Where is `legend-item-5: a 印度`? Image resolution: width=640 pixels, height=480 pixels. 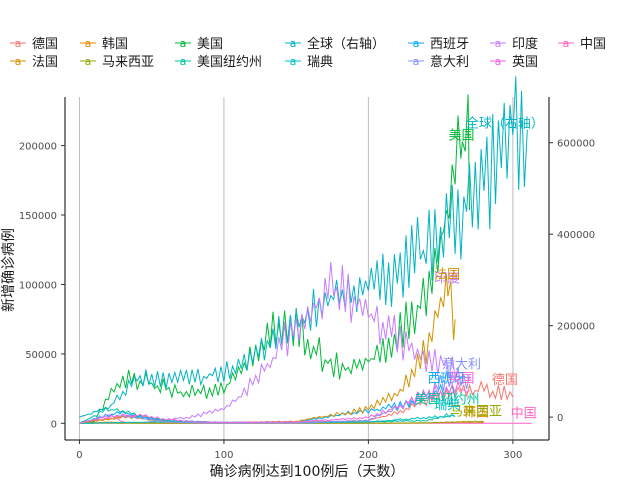
legend-item-5: a 印度 is located at coordinates (514, 44).